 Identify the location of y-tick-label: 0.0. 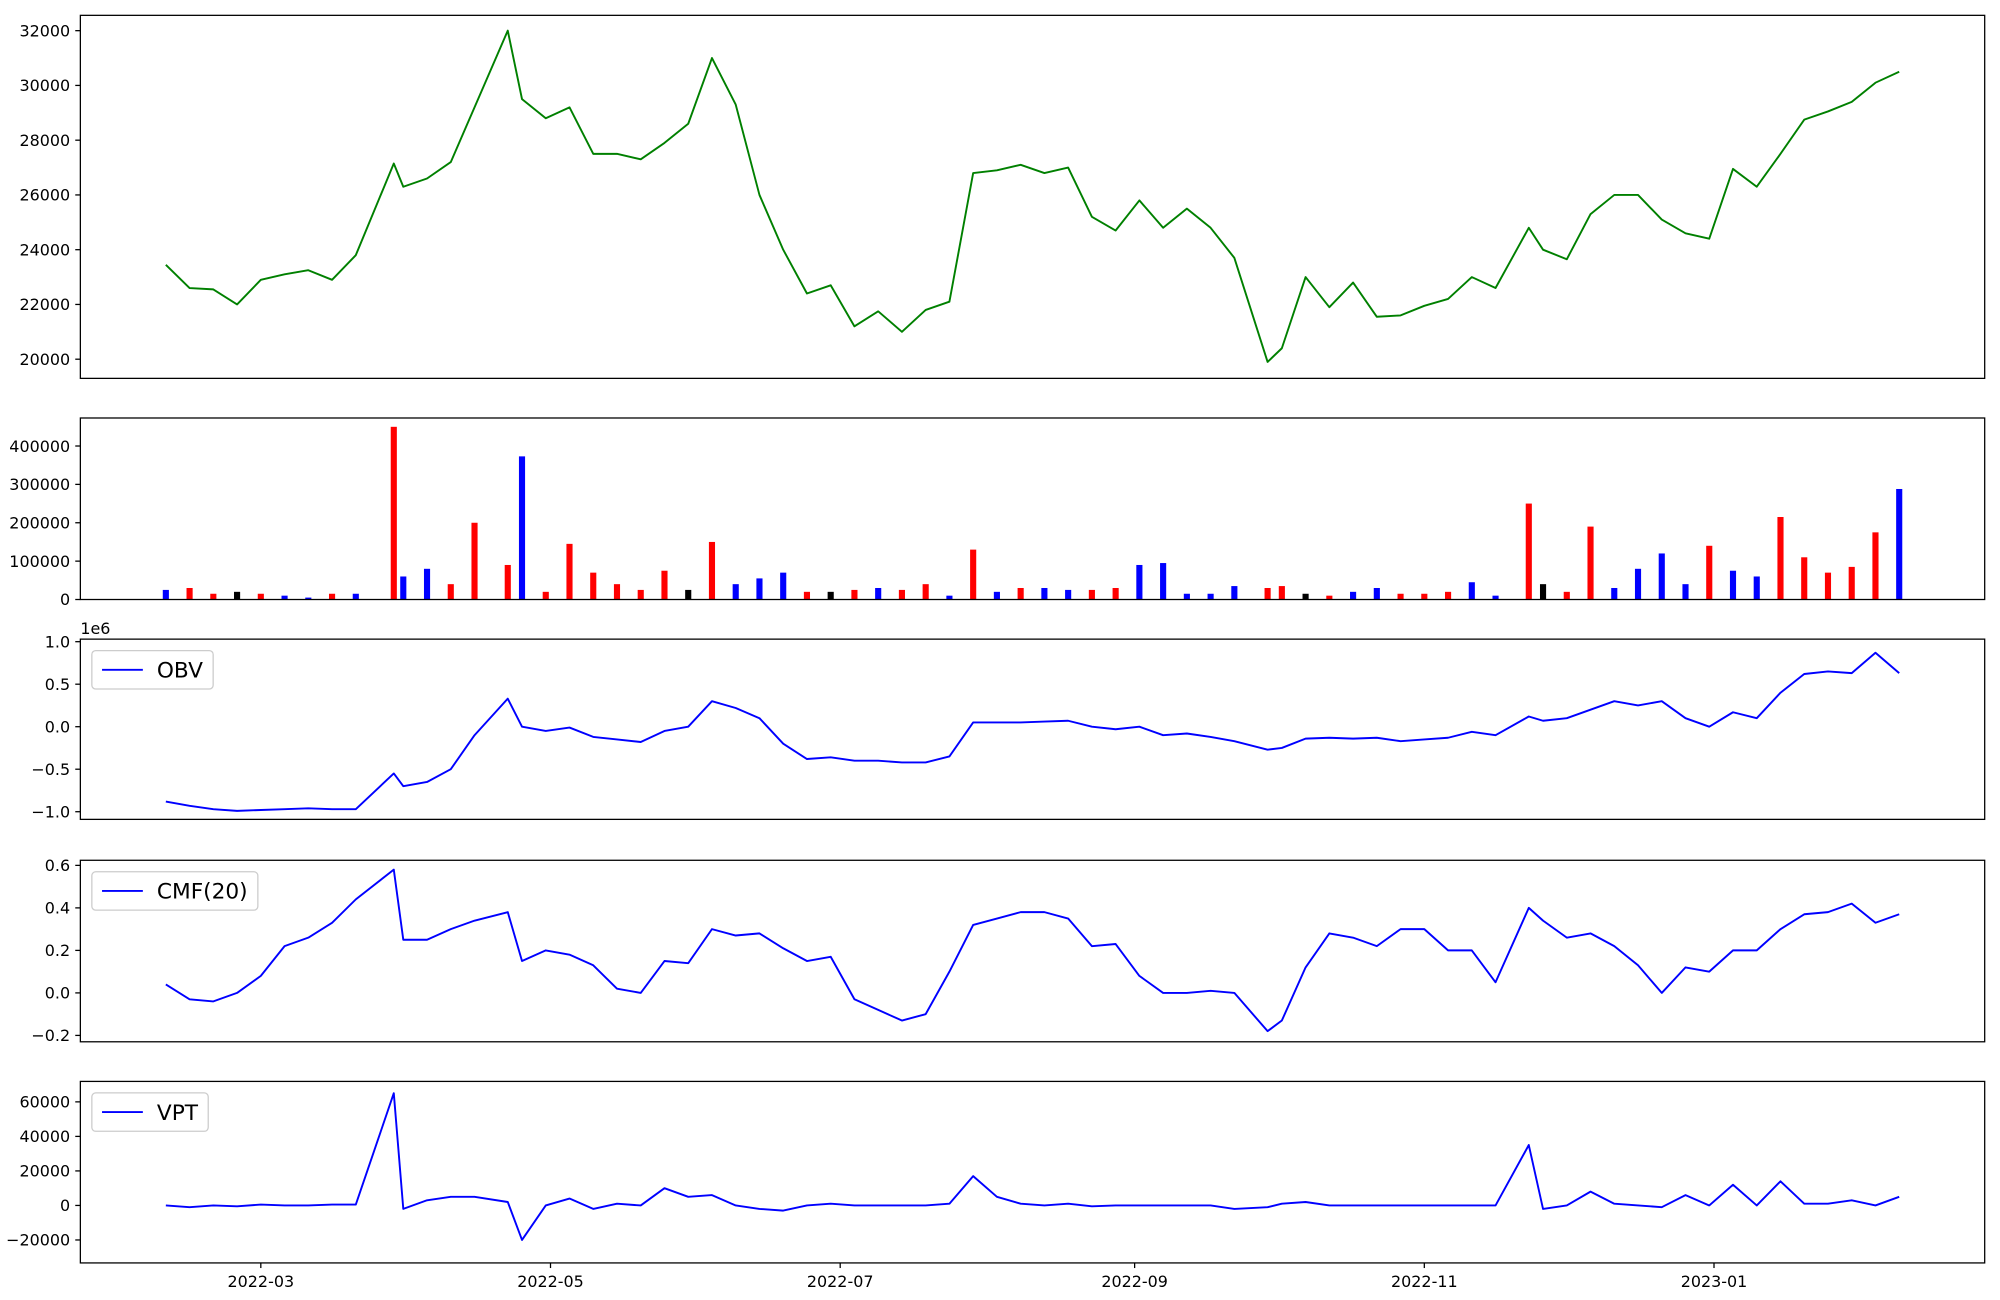
(57, 993).